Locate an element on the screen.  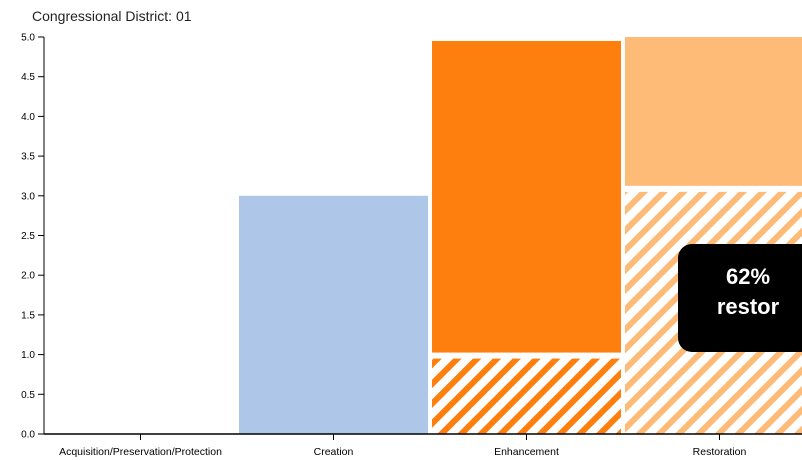
x-tick-label: Restoration is located at coordinates (720, 452).